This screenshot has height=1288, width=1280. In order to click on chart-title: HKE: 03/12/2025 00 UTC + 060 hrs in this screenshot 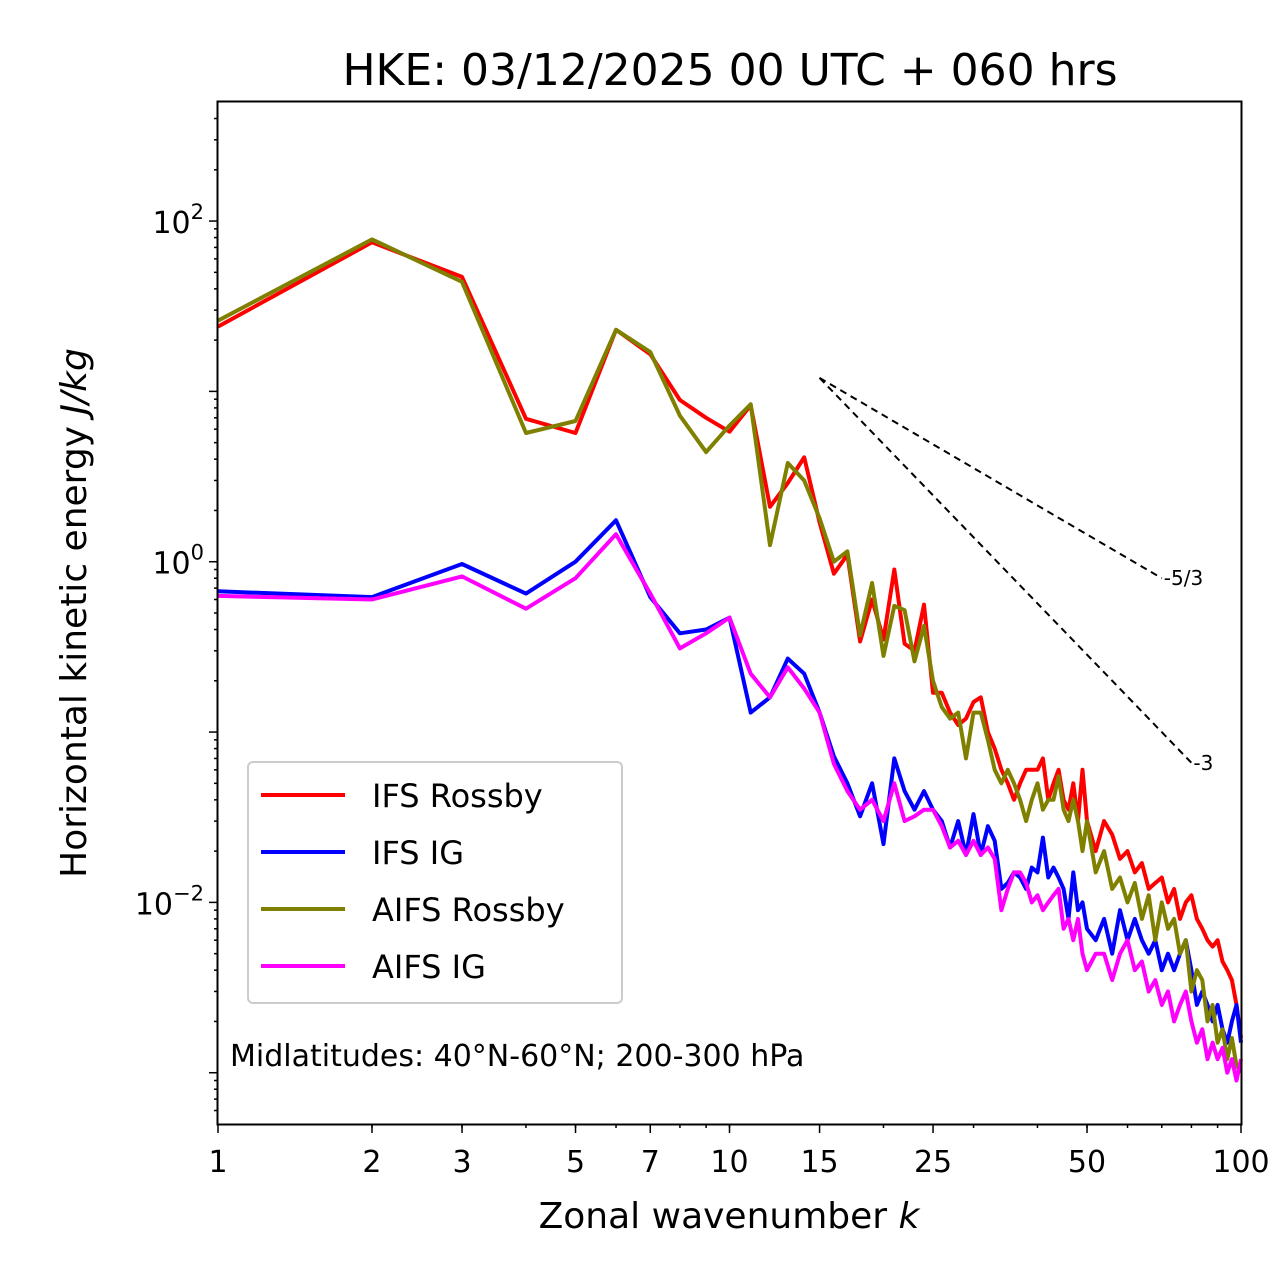, I will do `click(729, 70)`.